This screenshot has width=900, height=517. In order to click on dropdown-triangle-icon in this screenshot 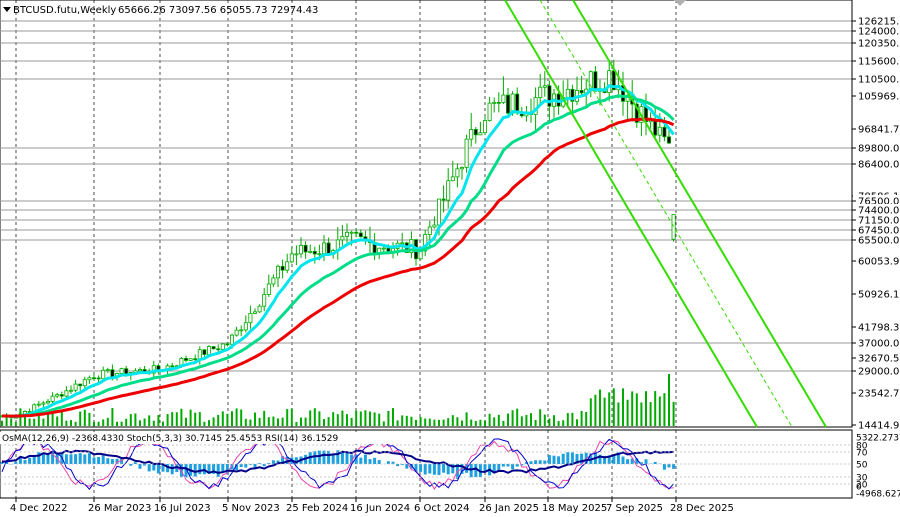, I will do `click(7, 9)`.